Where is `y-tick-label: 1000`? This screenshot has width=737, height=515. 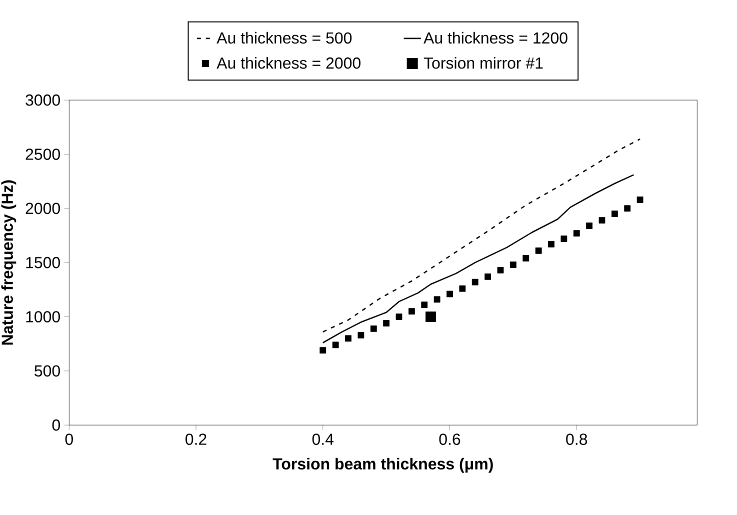
y-tick-label: 1000 is located at coordinates (43, 316).